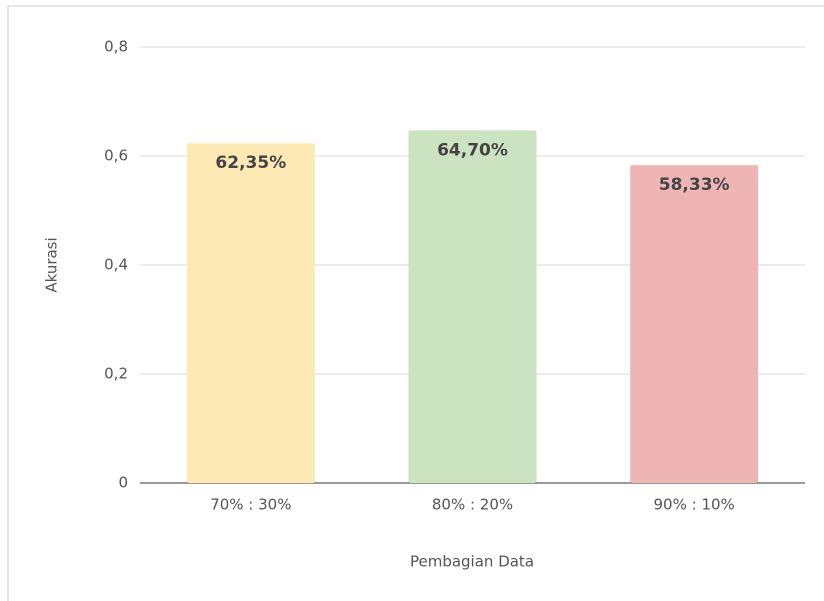  Describe the element at coordinates (250, 505) in the screenshot. I see `x-tick-label: 70% : 30%` at that location.